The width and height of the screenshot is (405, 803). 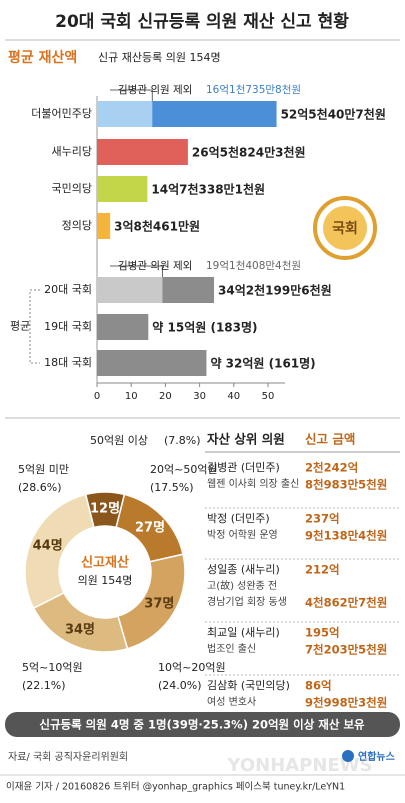 What do you see at coordinates (299, 765) in the screenshot?
I see `watermark: YONHAPNEWS` at bounding box center [299, 765].